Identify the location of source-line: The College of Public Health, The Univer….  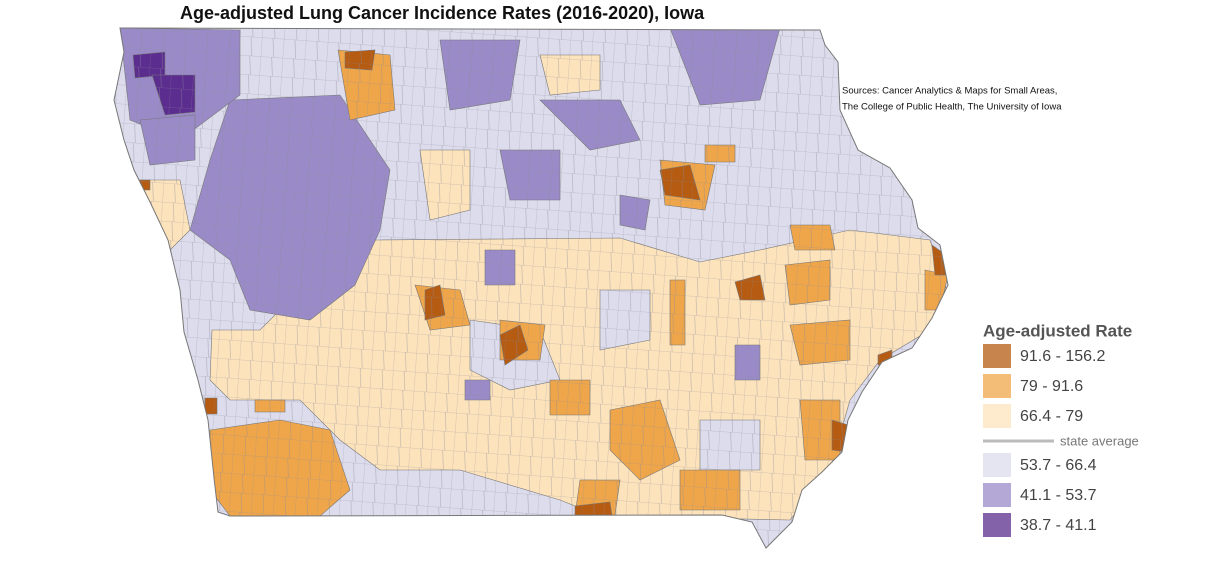
(952, 107).